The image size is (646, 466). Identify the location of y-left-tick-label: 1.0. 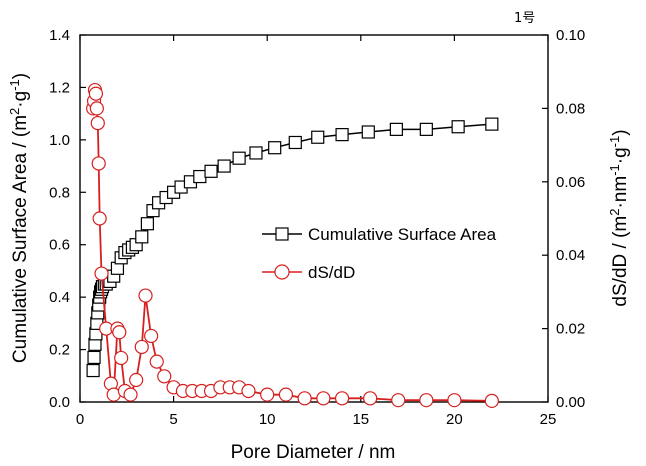
(59, 140).